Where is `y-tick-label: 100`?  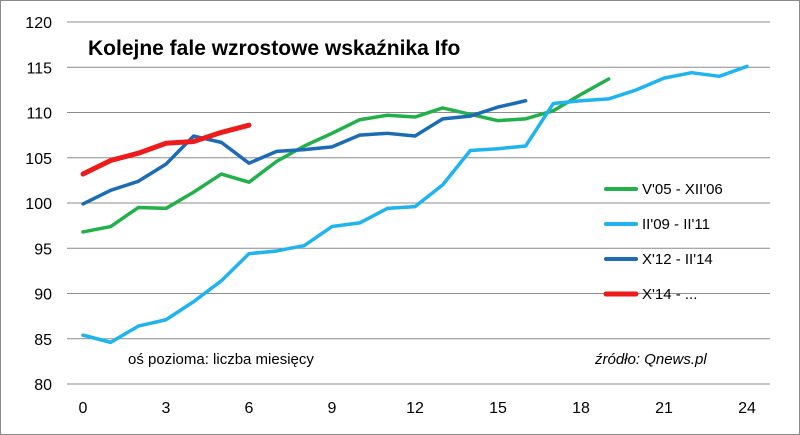
y-tick-label: 100 is located at coordinates (38, 204).